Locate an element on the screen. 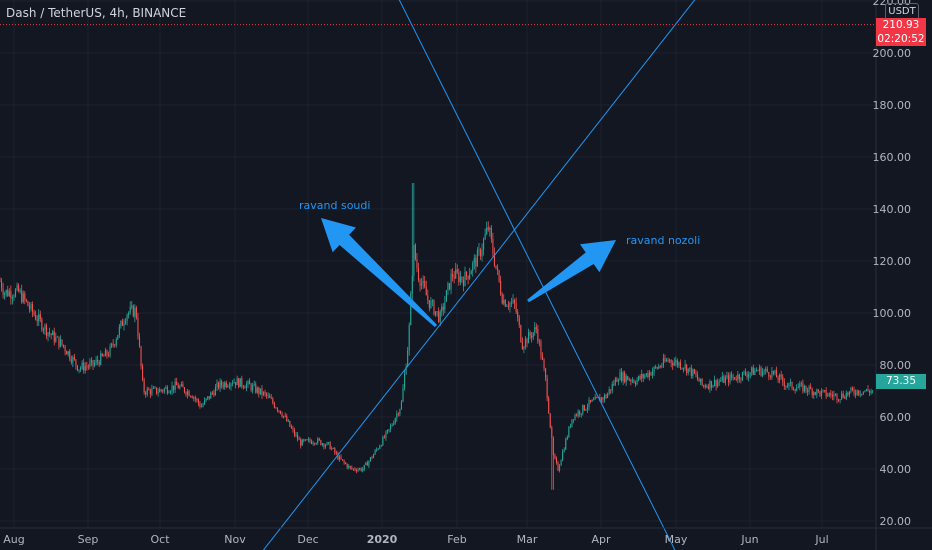 This screenshot has height=550, width=932. symbol-title: Dash / TetherUS, 4h, BINANCE is located at coordinates (96, 13).